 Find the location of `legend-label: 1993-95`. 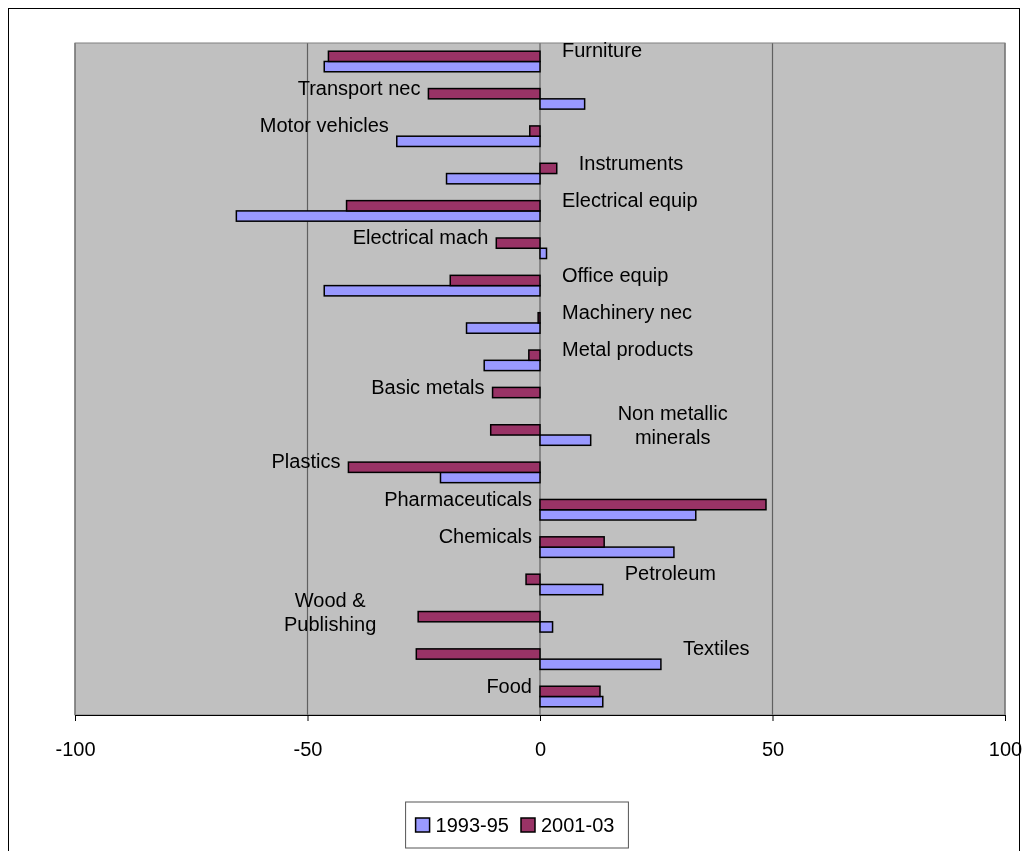

legend-label: 1993-95 is located at coordinates (472, 825).